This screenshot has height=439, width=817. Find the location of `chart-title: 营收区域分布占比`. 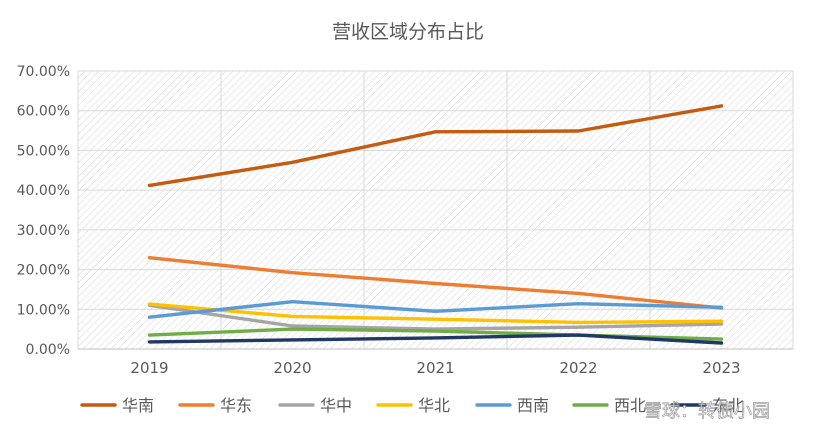

chart-title: 营收区域分布占比 is located at coordinates (408, 32).